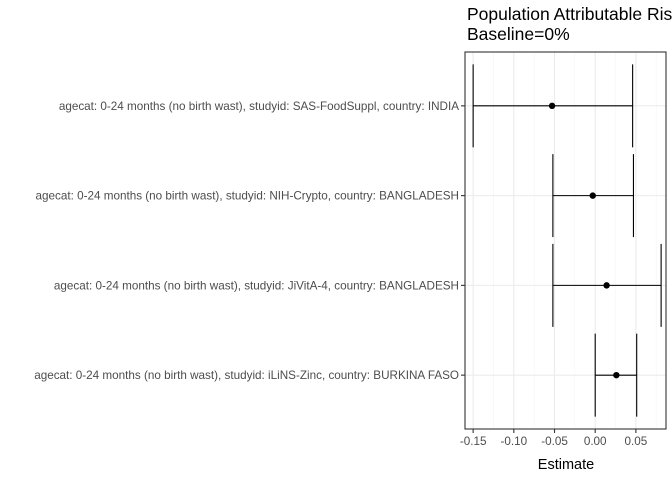  I want to click on x-axis: -0.15 -0.10 -0.05 0.00 0.05, so click(554, 438).